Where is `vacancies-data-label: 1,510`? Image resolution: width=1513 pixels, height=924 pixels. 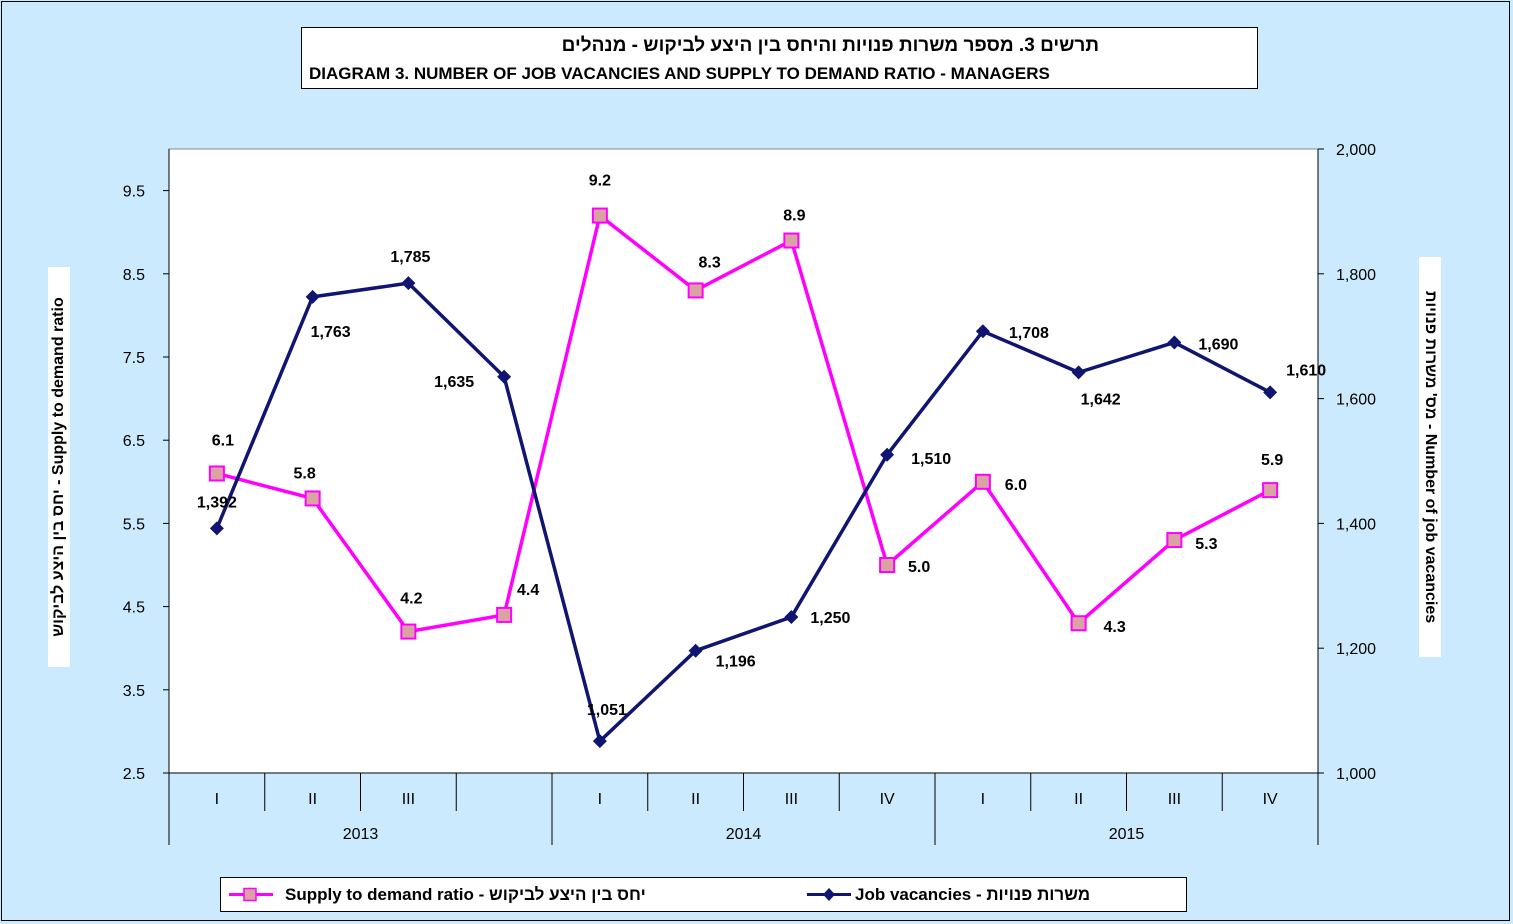
vacancies-data-label: 1,510 is located at coordinates (931, 459).